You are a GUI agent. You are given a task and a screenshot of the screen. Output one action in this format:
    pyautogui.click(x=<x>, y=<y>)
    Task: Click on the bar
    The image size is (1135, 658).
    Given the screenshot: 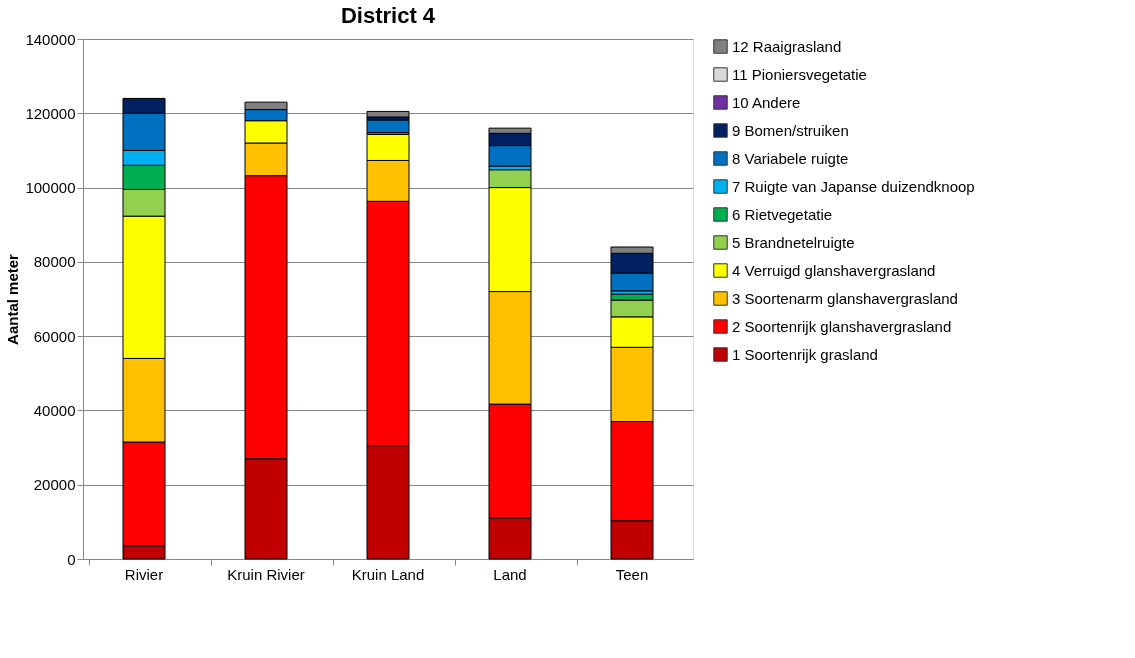 What is the action you would take?
    pyautogui.click(x=388, y=126)
    